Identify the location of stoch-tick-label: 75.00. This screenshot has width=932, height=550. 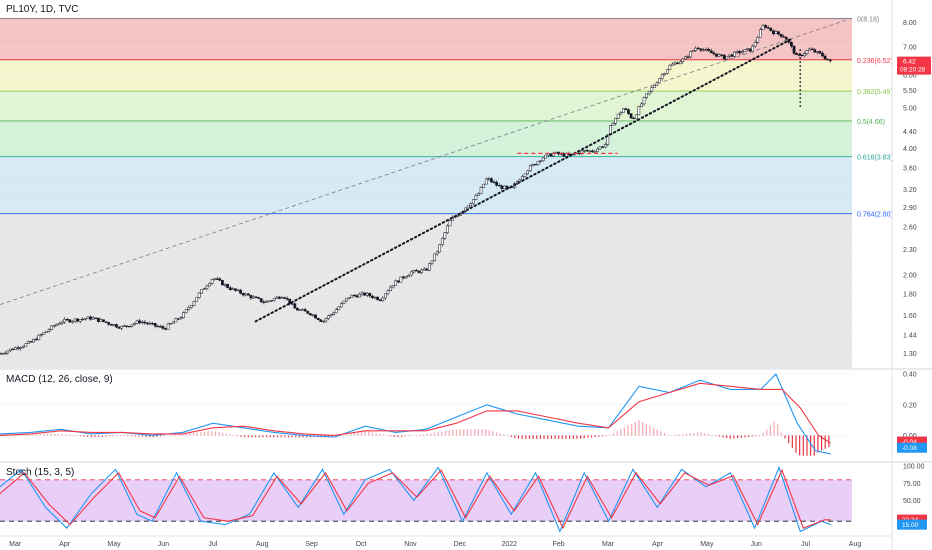
(912, 484).